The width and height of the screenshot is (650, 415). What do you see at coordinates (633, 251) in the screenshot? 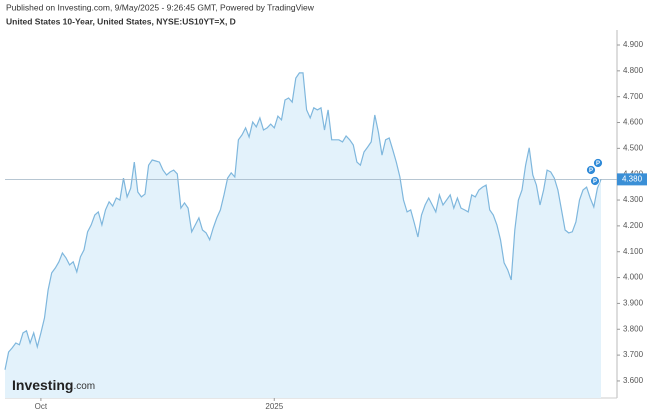
I see `y-tick-label: 4.100` at bounding box center [633, 251].